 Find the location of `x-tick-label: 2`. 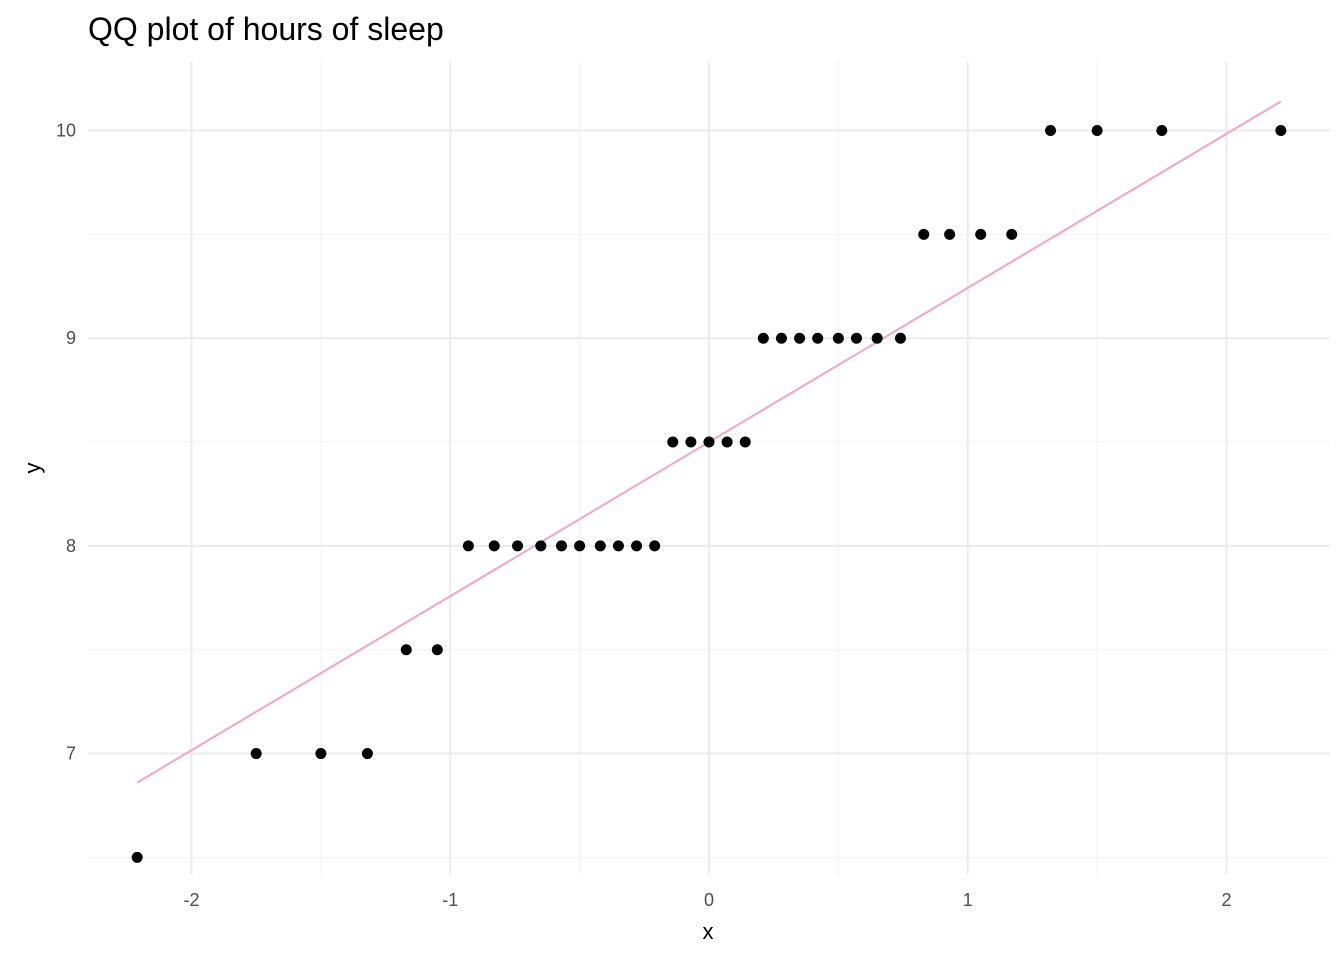

x-tick-label: 2 is located at coordinates (1226, 900).